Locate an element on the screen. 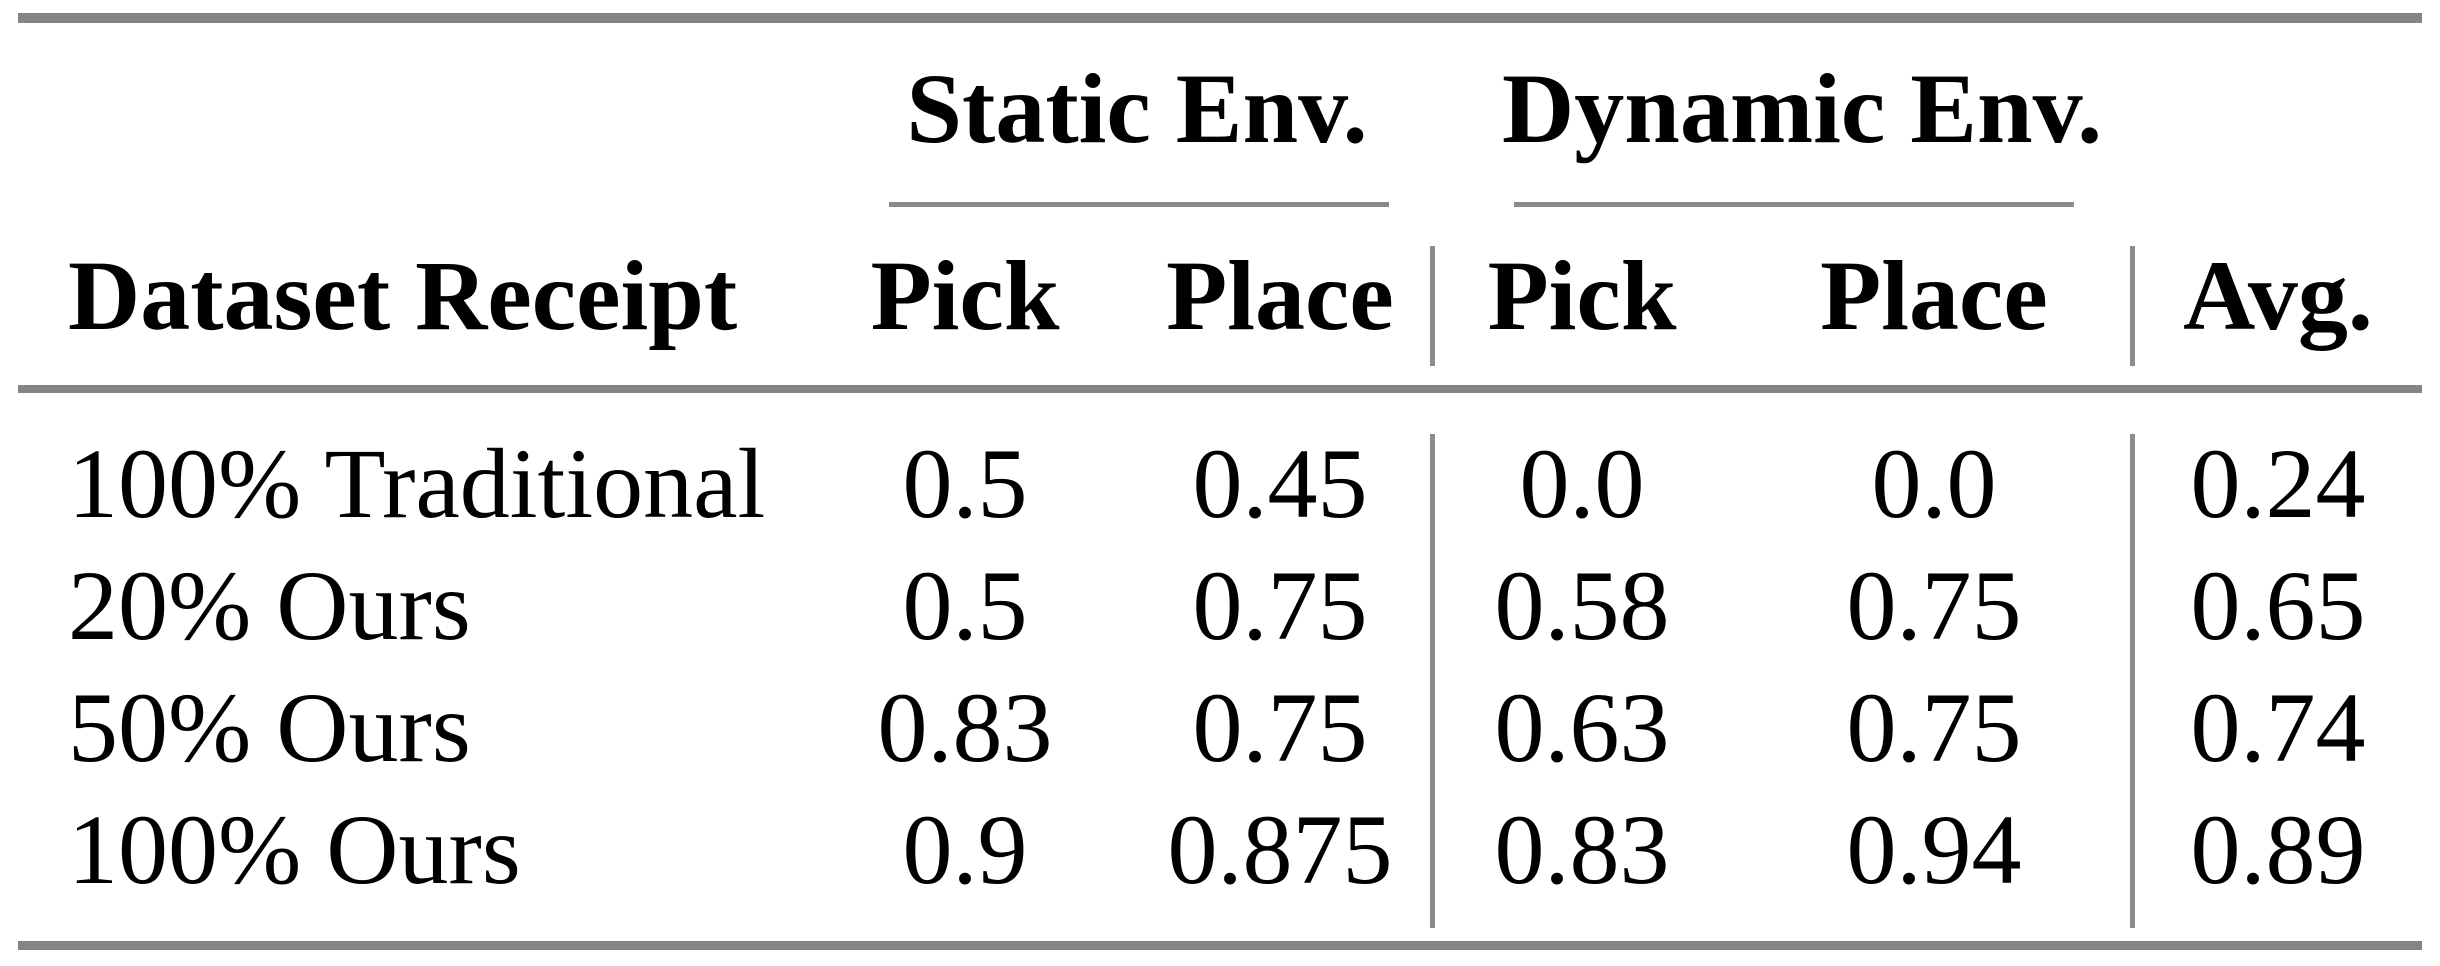  table-cell: 0.875 is located at coordinates (1280, 849).